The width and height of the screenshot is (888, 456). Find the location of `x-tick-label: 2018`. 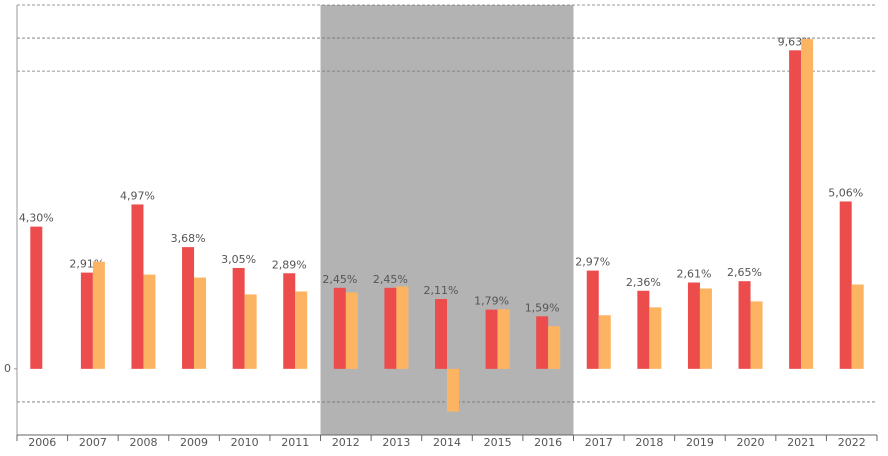

x-tick-label: 2018 is located at coordinates (649, 442).